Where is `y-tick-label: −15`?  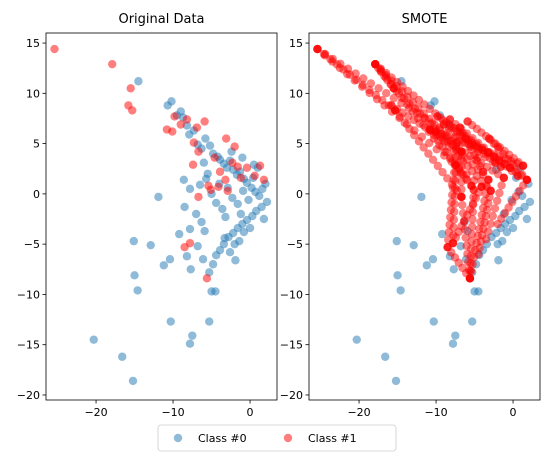 y-tick-label: −15 is located at coordinates (291, 345).